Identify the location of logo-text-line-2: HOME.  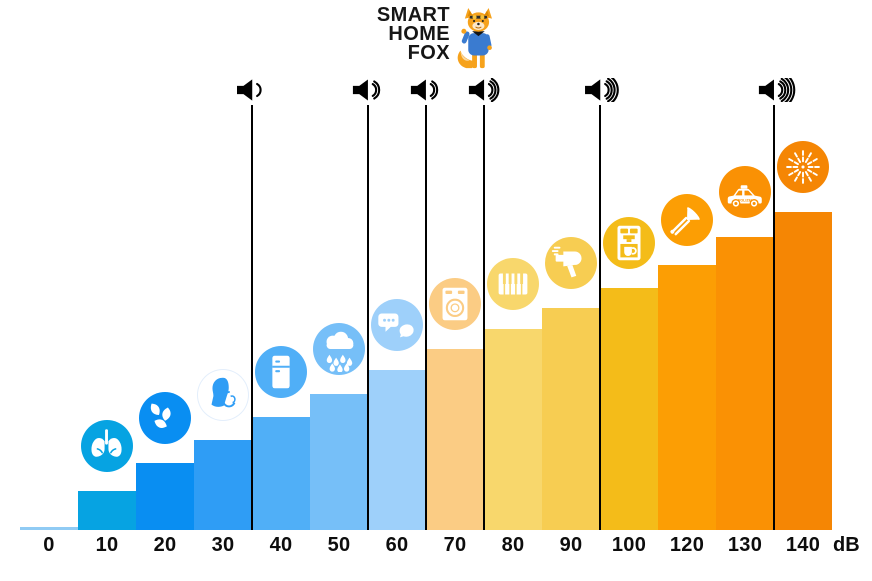
(419, 34).